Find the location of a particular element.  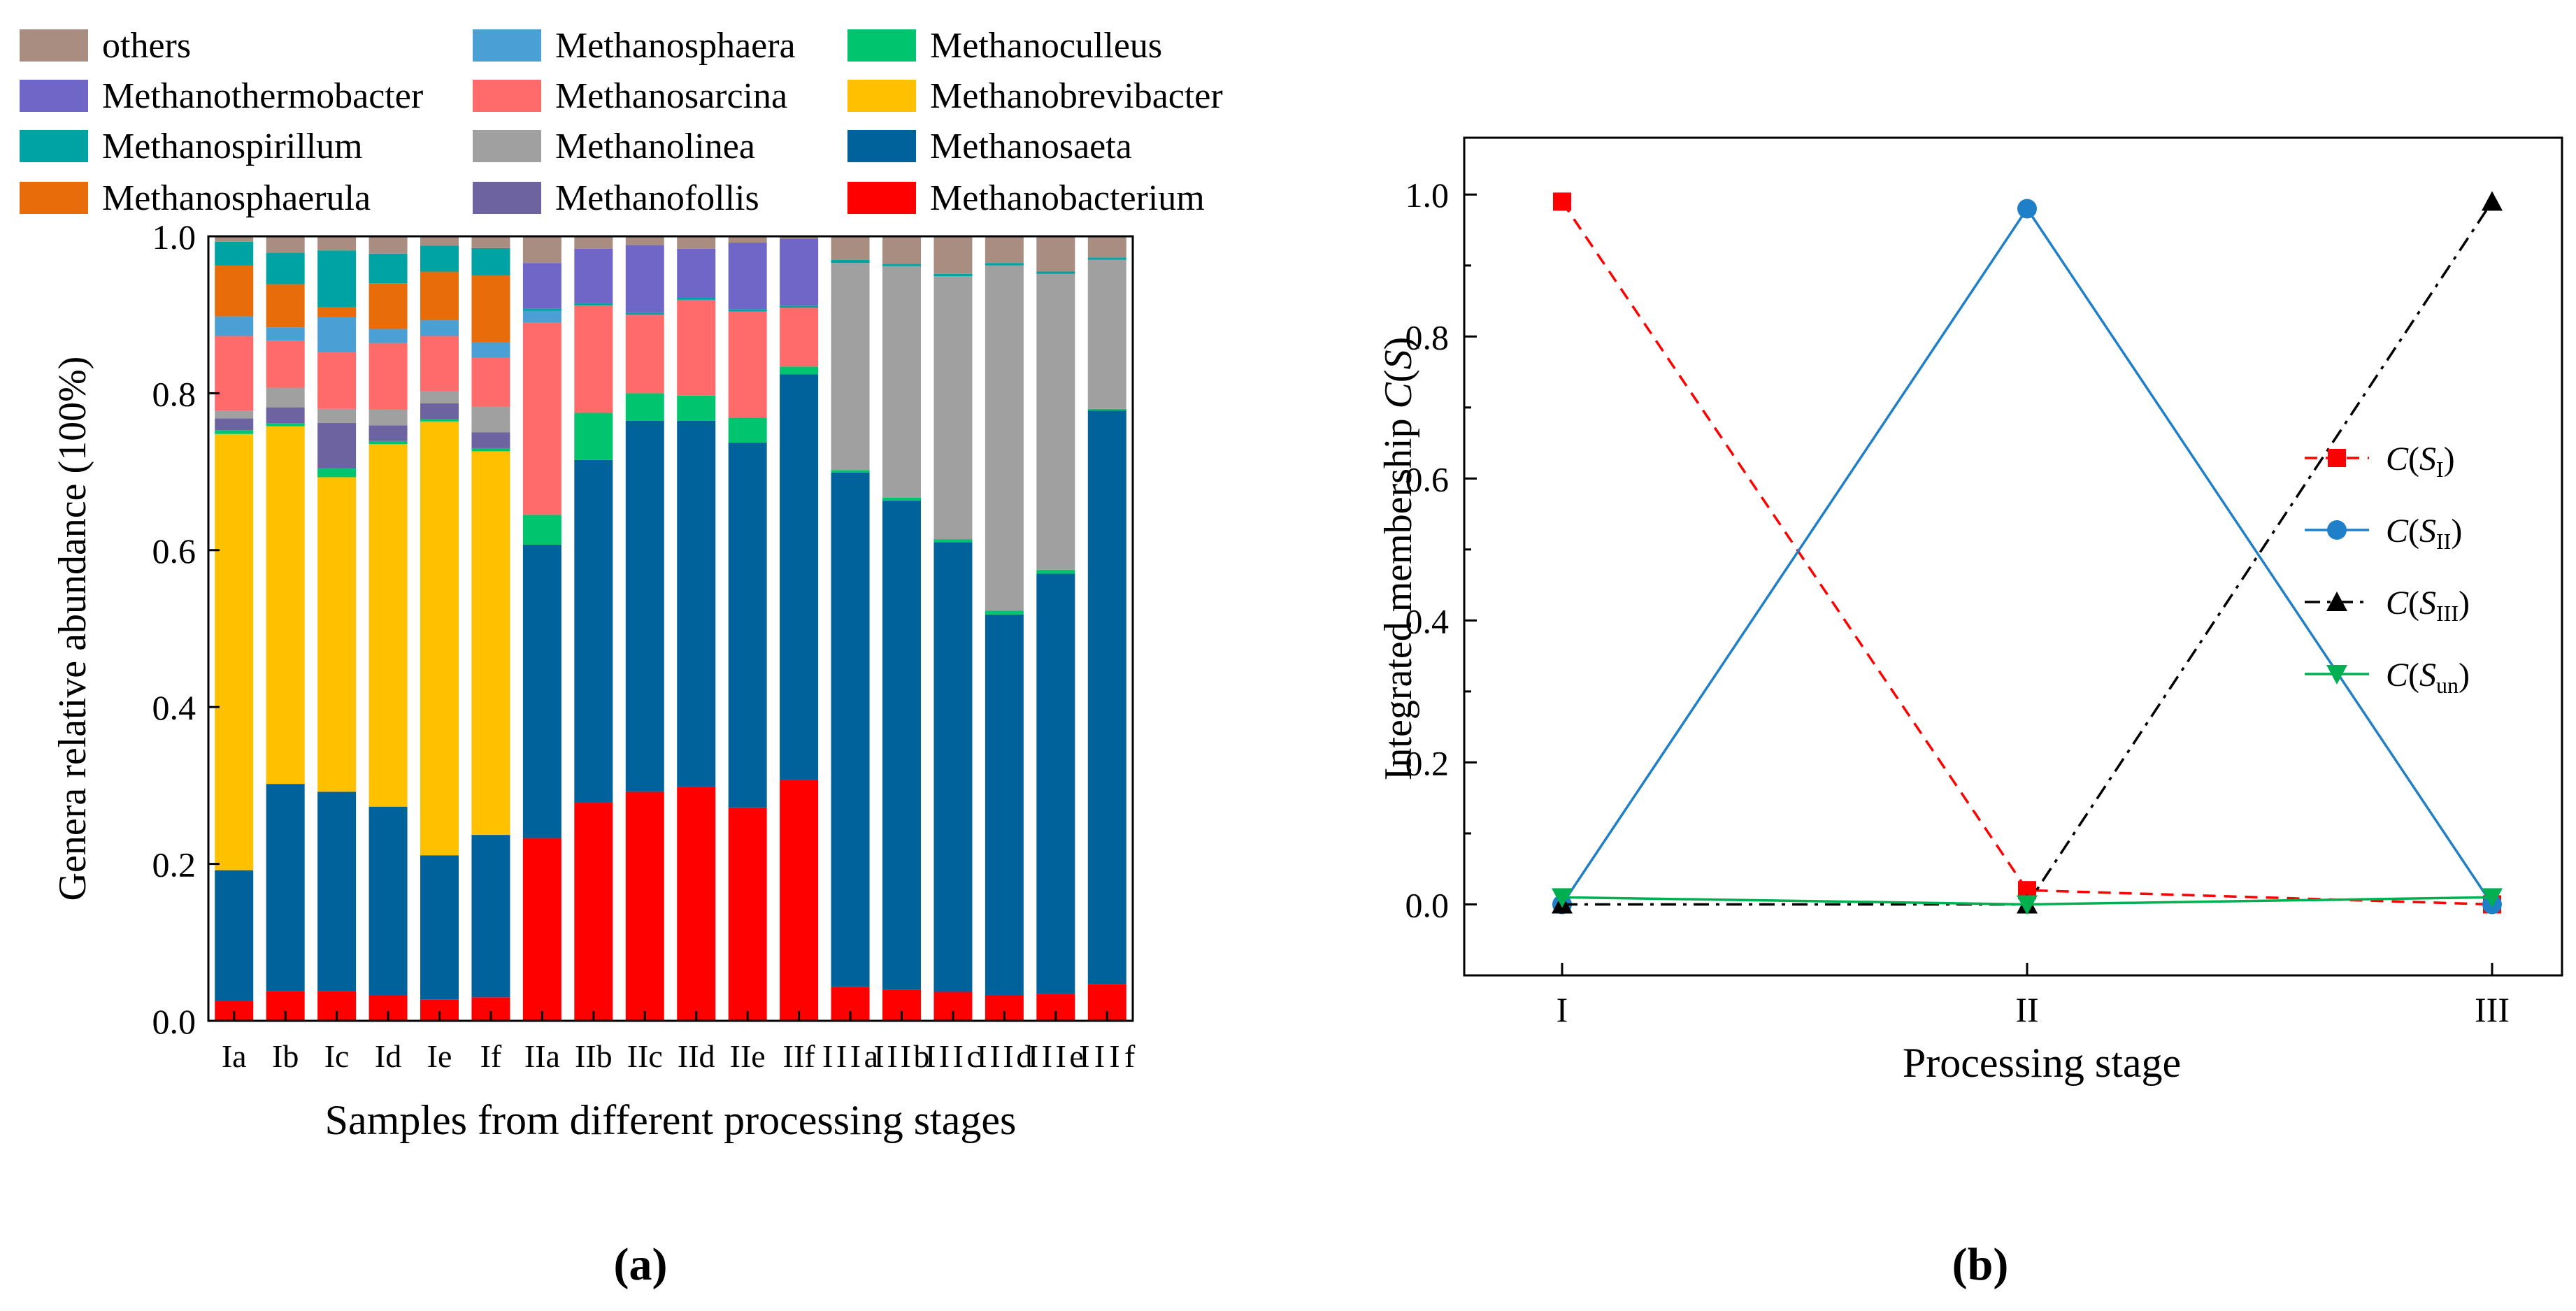

bar-segment-iif-methanobacterium is located at coordinates (799, 900).